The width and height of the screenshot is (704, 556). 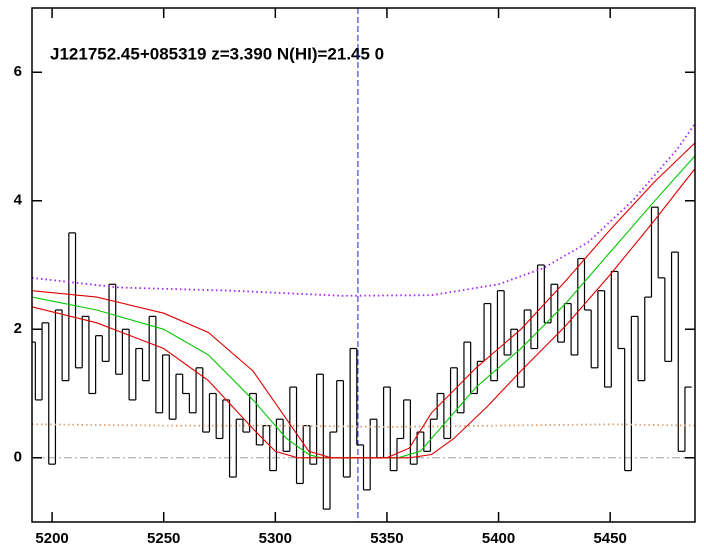 I want to click on x-tick-label: 5450, so click(x=609, y=538).